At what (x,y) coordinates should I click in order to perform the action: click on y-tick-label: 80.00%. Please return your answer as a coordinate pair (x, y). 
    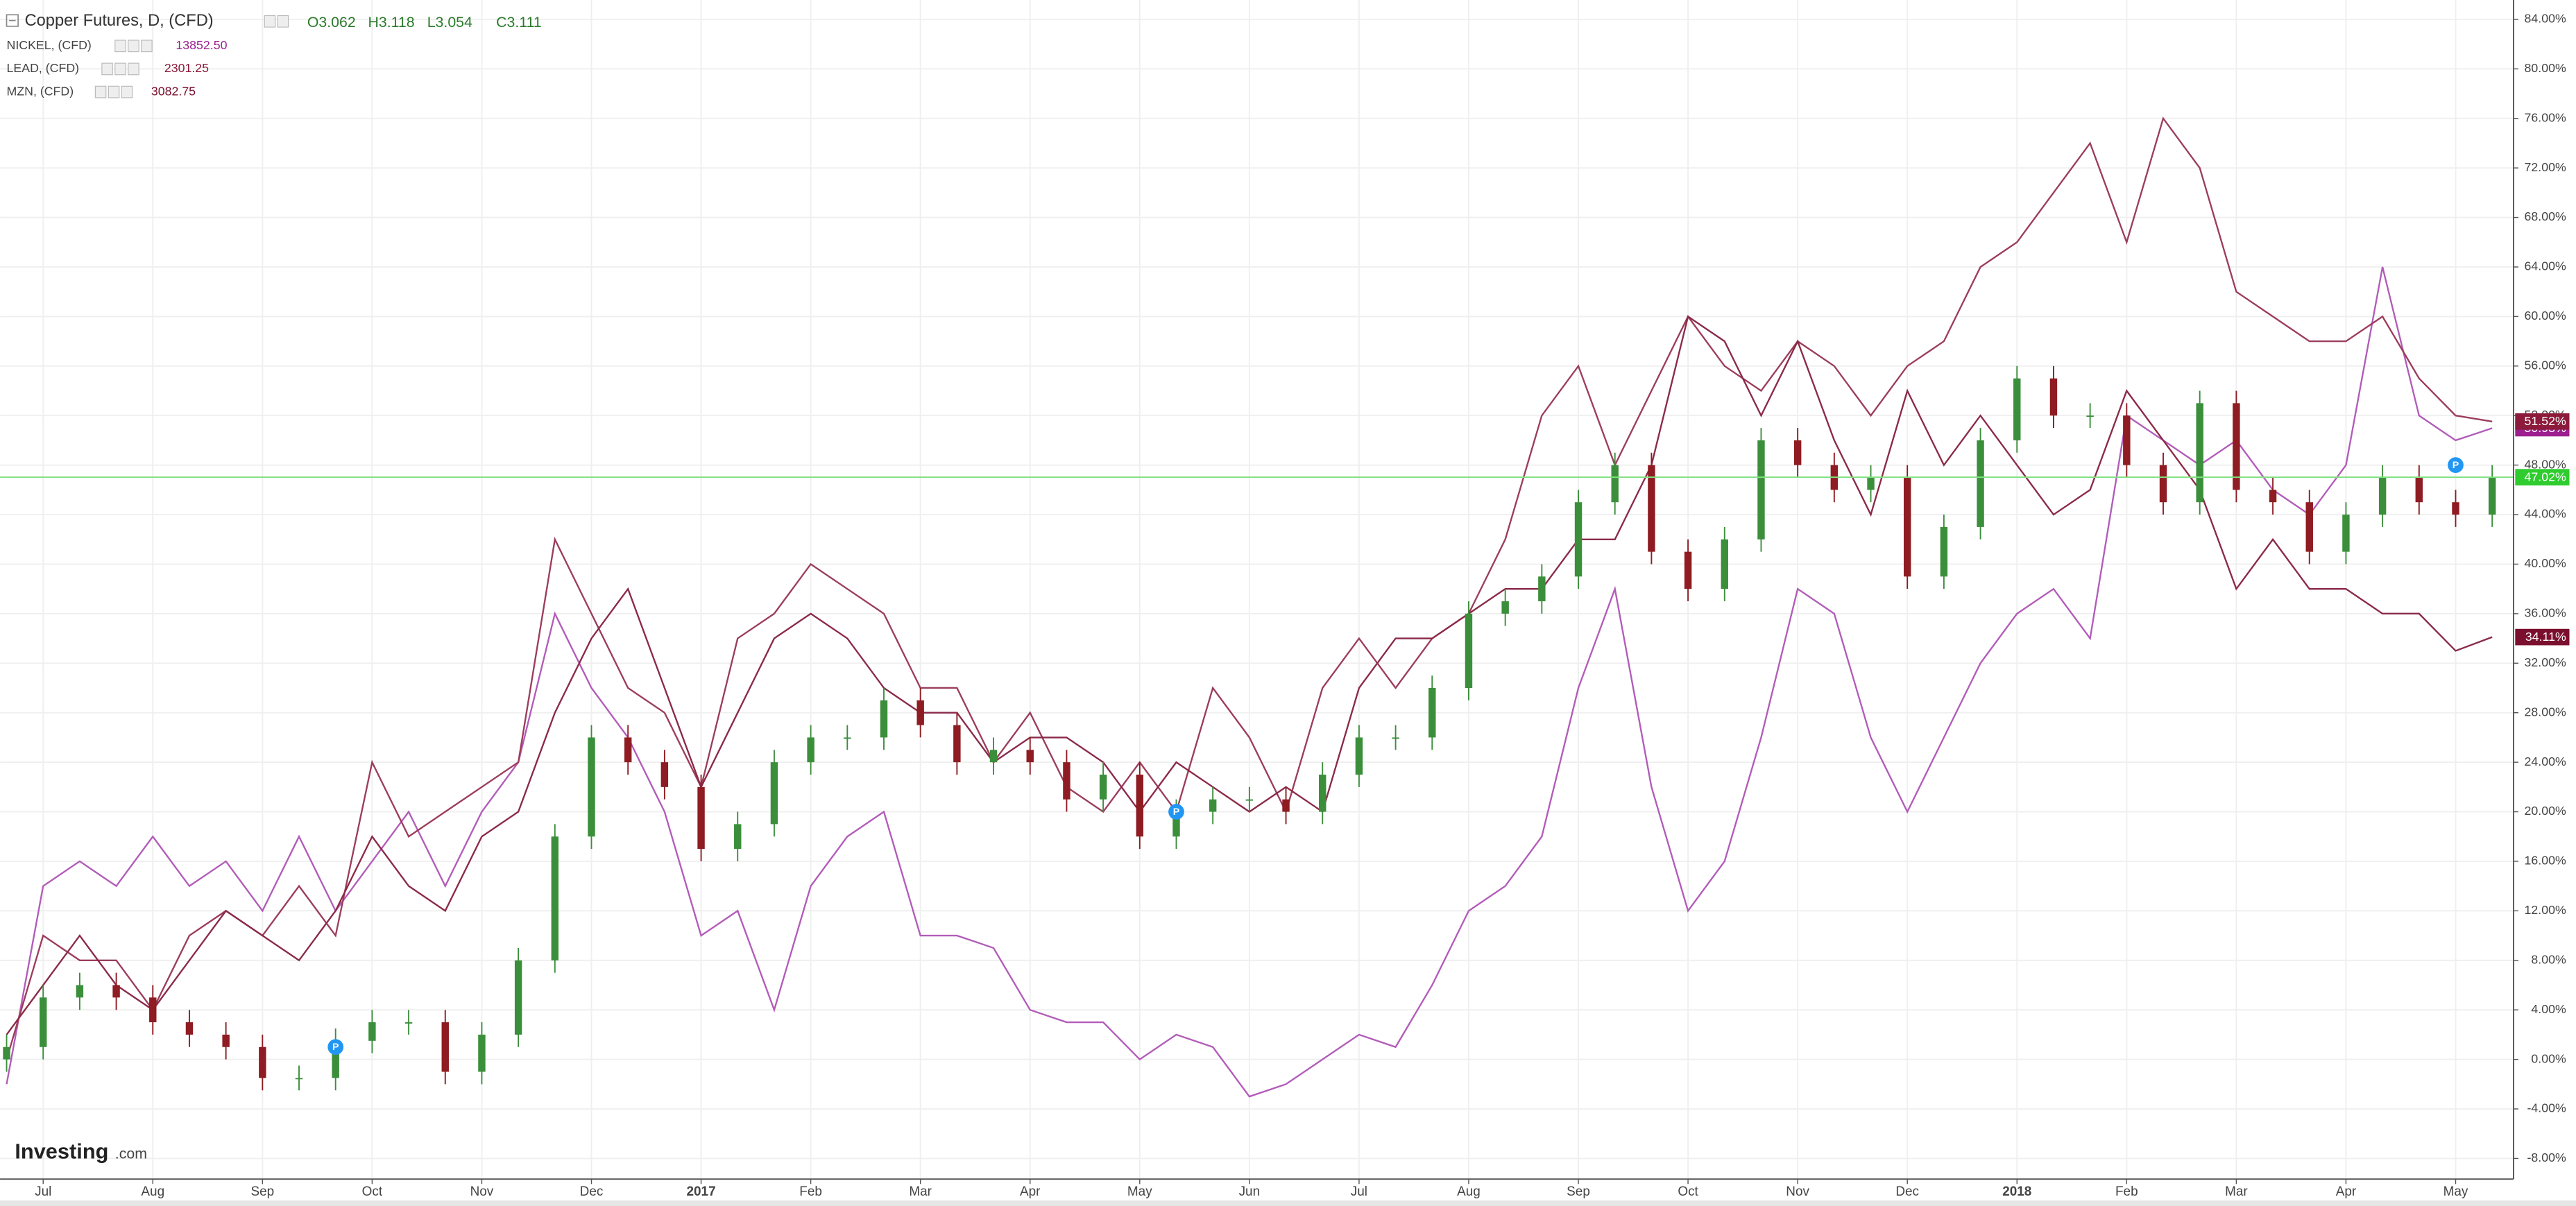
    Looking at the image, I should click on (2545, 68).